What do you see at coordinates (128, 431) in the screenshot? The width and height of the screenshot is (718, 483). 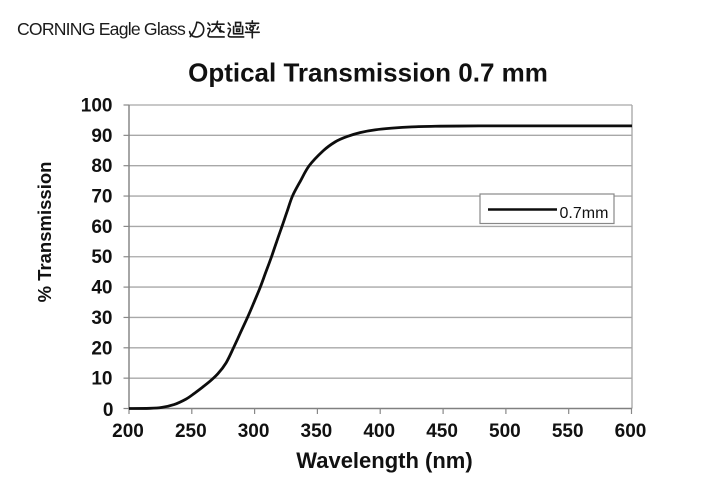 I see `svg-text: 200` at bounding box center [128, 431].